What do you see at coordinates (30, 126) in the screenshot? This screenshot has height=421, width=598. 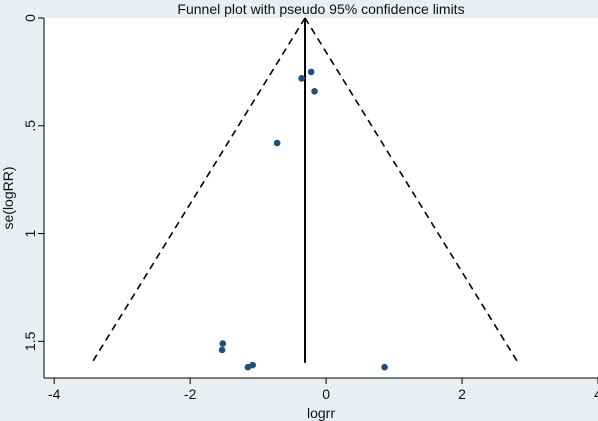 I see `y-tick-label: .5` at bounding box center [30, 126].